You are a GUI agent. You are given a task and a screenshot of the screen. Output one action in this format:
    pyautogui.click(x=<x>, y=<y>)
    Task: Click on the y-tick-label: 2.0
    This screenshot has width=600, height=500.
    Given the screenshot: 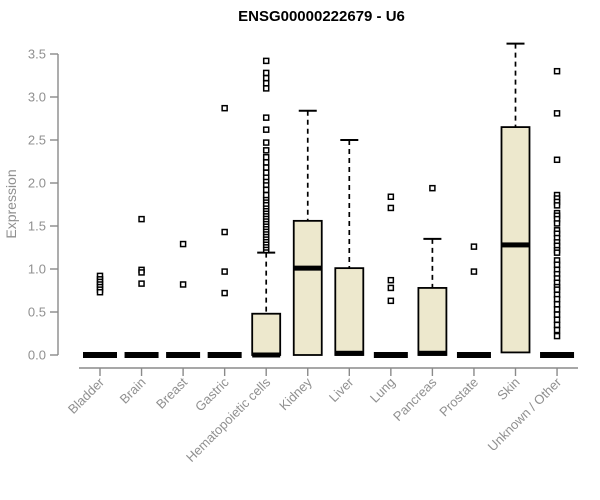 What is the action you would take?
    pyautogui.click(x=37, y=183)
    